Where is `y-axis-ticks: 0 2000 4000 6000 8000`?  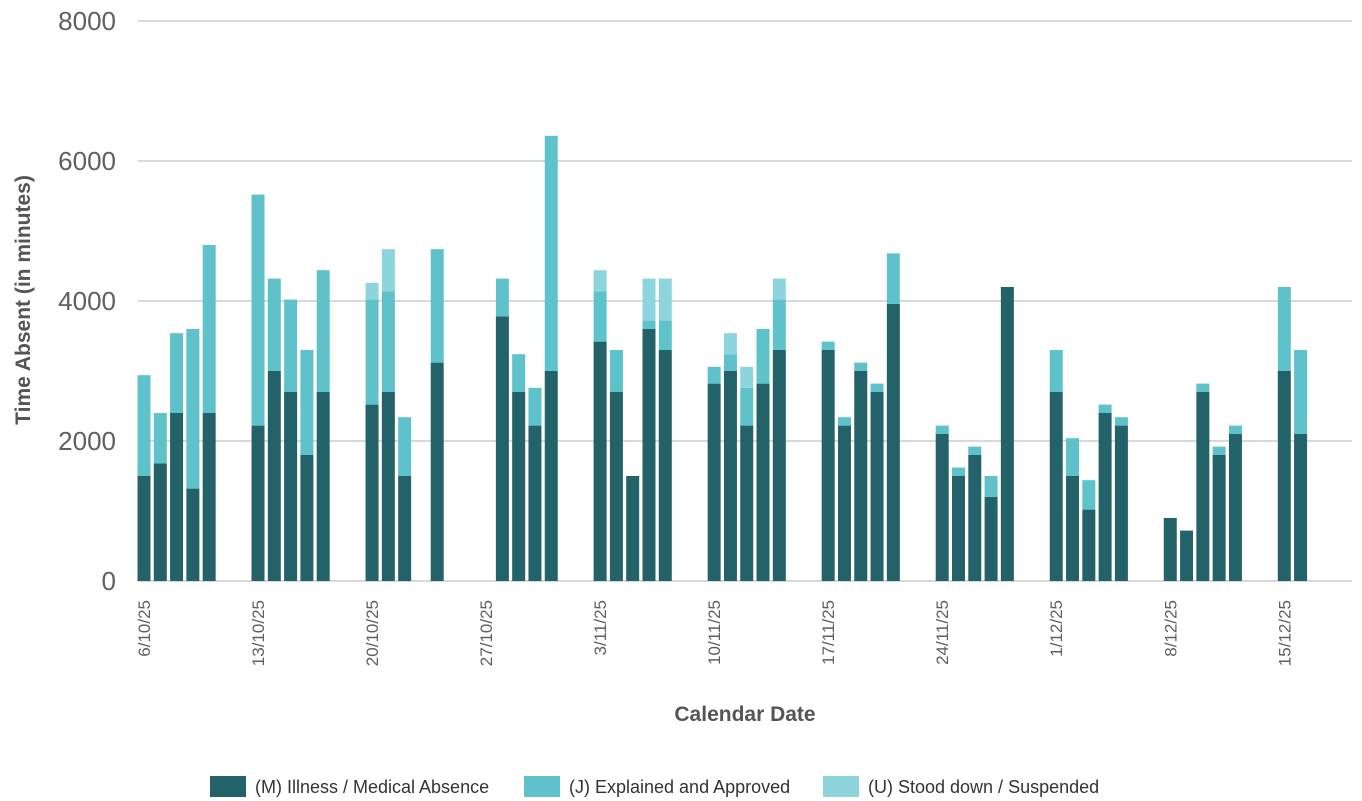
y-axis-ticks: 0 2000 4000 6000 8000 is located at coordinates (87, 301).